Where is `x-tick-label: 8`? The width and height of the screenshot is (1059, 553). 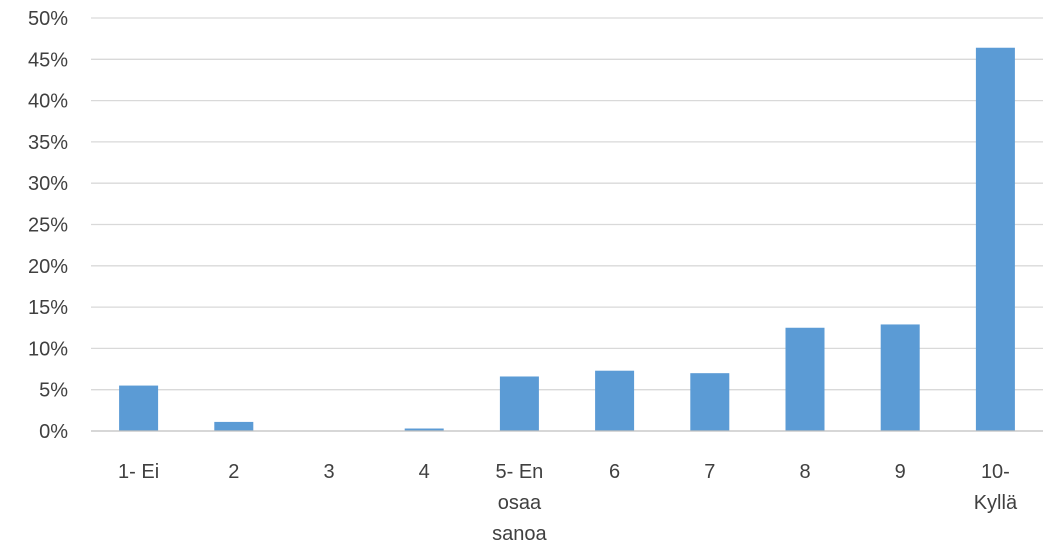
x-tick-label: 8 is located at coordinates (804, 472).